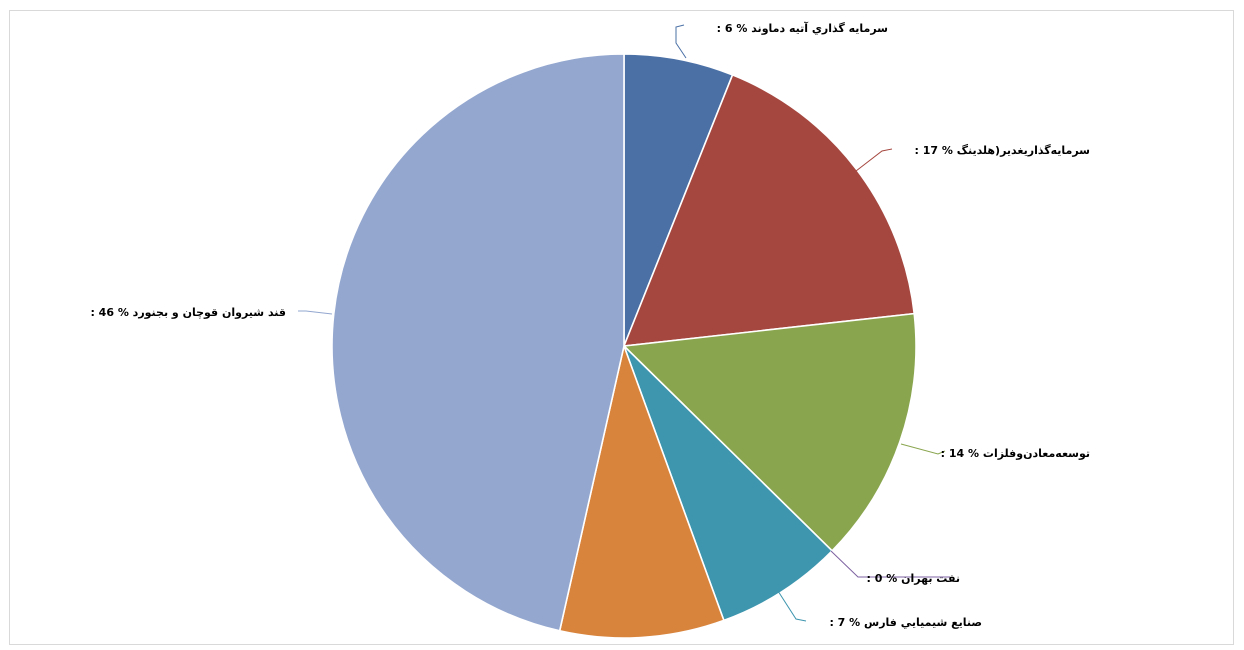 The image size is (1244, 650). Describe the element at coordinates (914, 578) in the screenshot. I see `slice-label-3: : 0 % نفت بهران` at that location.